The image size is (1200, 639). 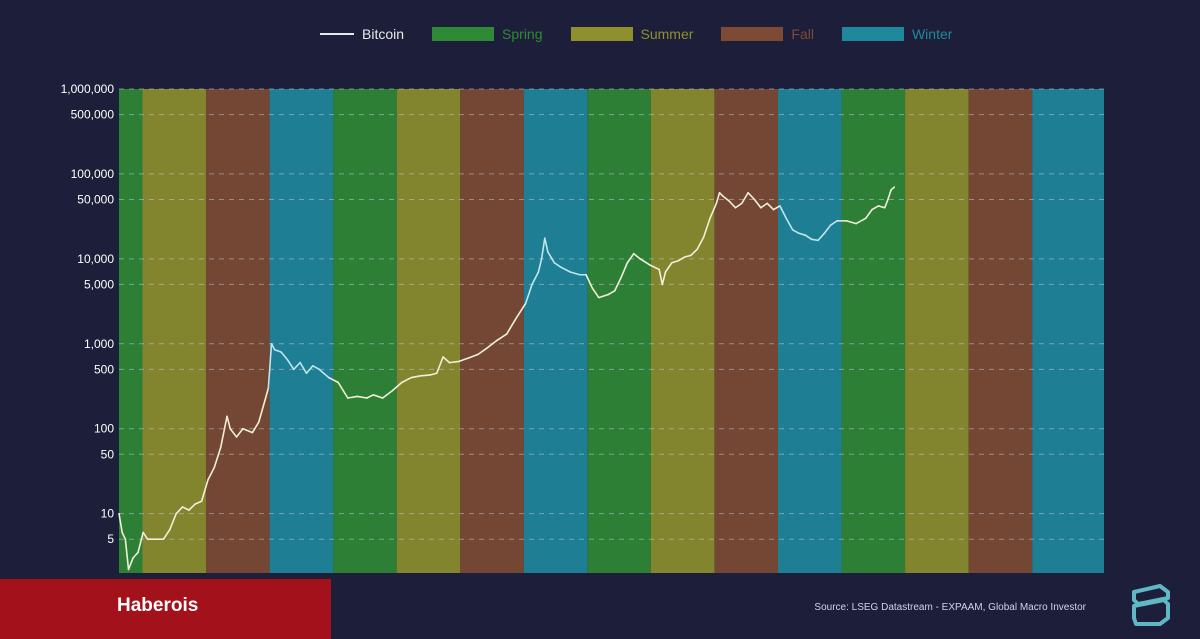 I want to click on x-tick-label: 2025, so click(x=1040, y=578).